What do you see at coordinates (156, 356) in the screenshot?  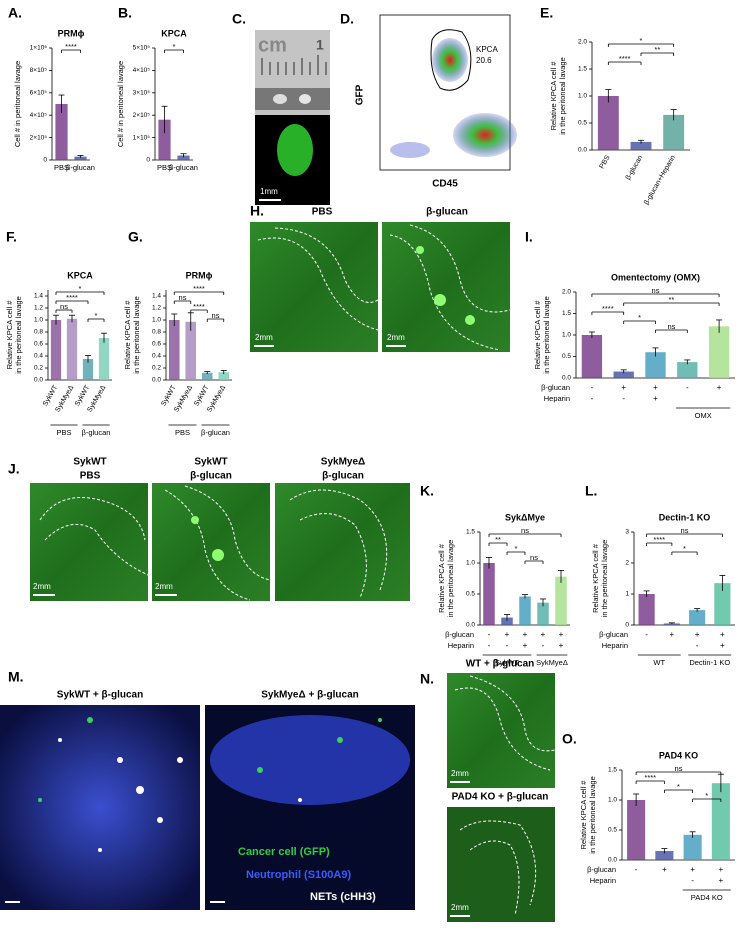 I see `y-tick-label: 0.4` at bounding box center [156, 356].